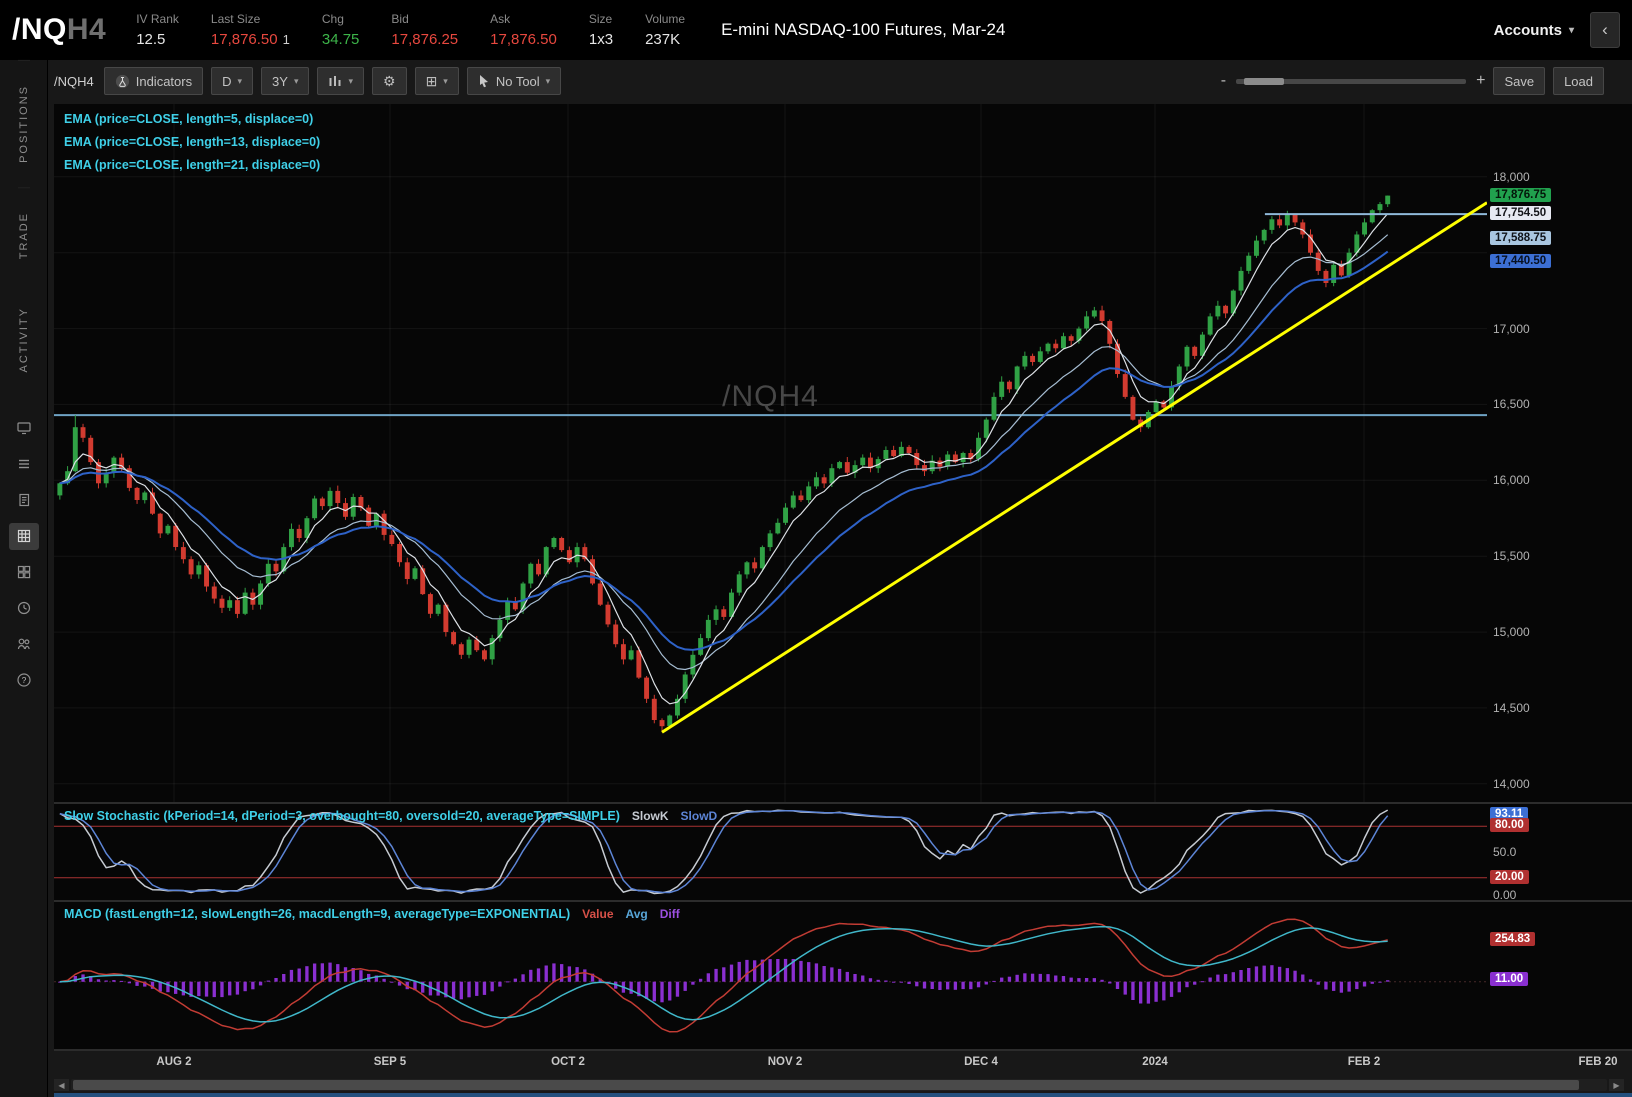 This screenshot has height=1097, width=1632. I want to click on zoom-out-button: -, so click(1223, 80).